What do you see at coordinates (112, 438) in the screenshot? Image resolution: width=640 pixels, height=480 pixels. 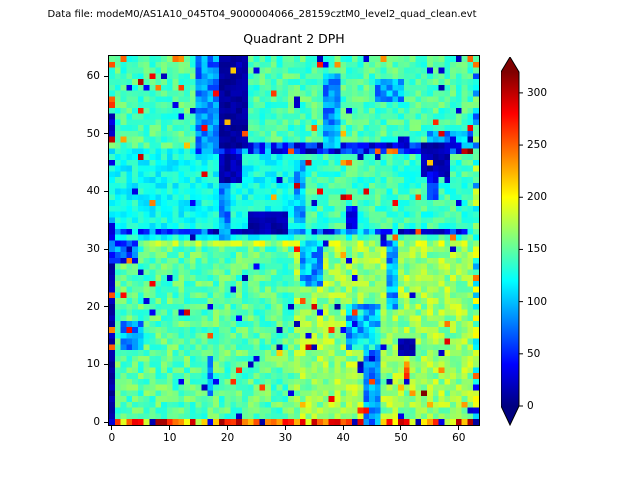 I see `x-axis-ticklabel: 0` at bounding box center [112, 438].